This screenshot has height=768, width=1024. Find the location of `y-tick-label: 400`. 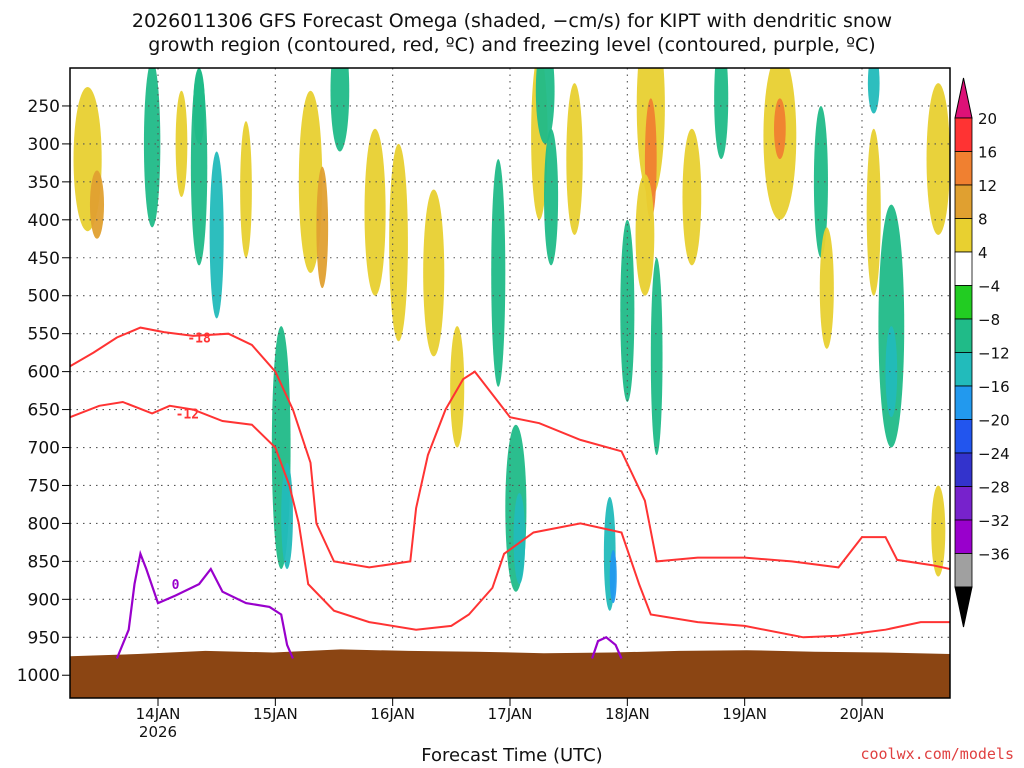

y-tick-label: 400 is located at coordinates (44, 221).